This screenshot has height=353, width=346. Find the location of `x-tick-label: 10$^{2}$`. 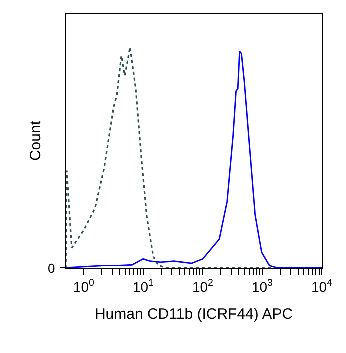

x-tick-label: 10$^{2}$ is located at coordinates (203, 286).